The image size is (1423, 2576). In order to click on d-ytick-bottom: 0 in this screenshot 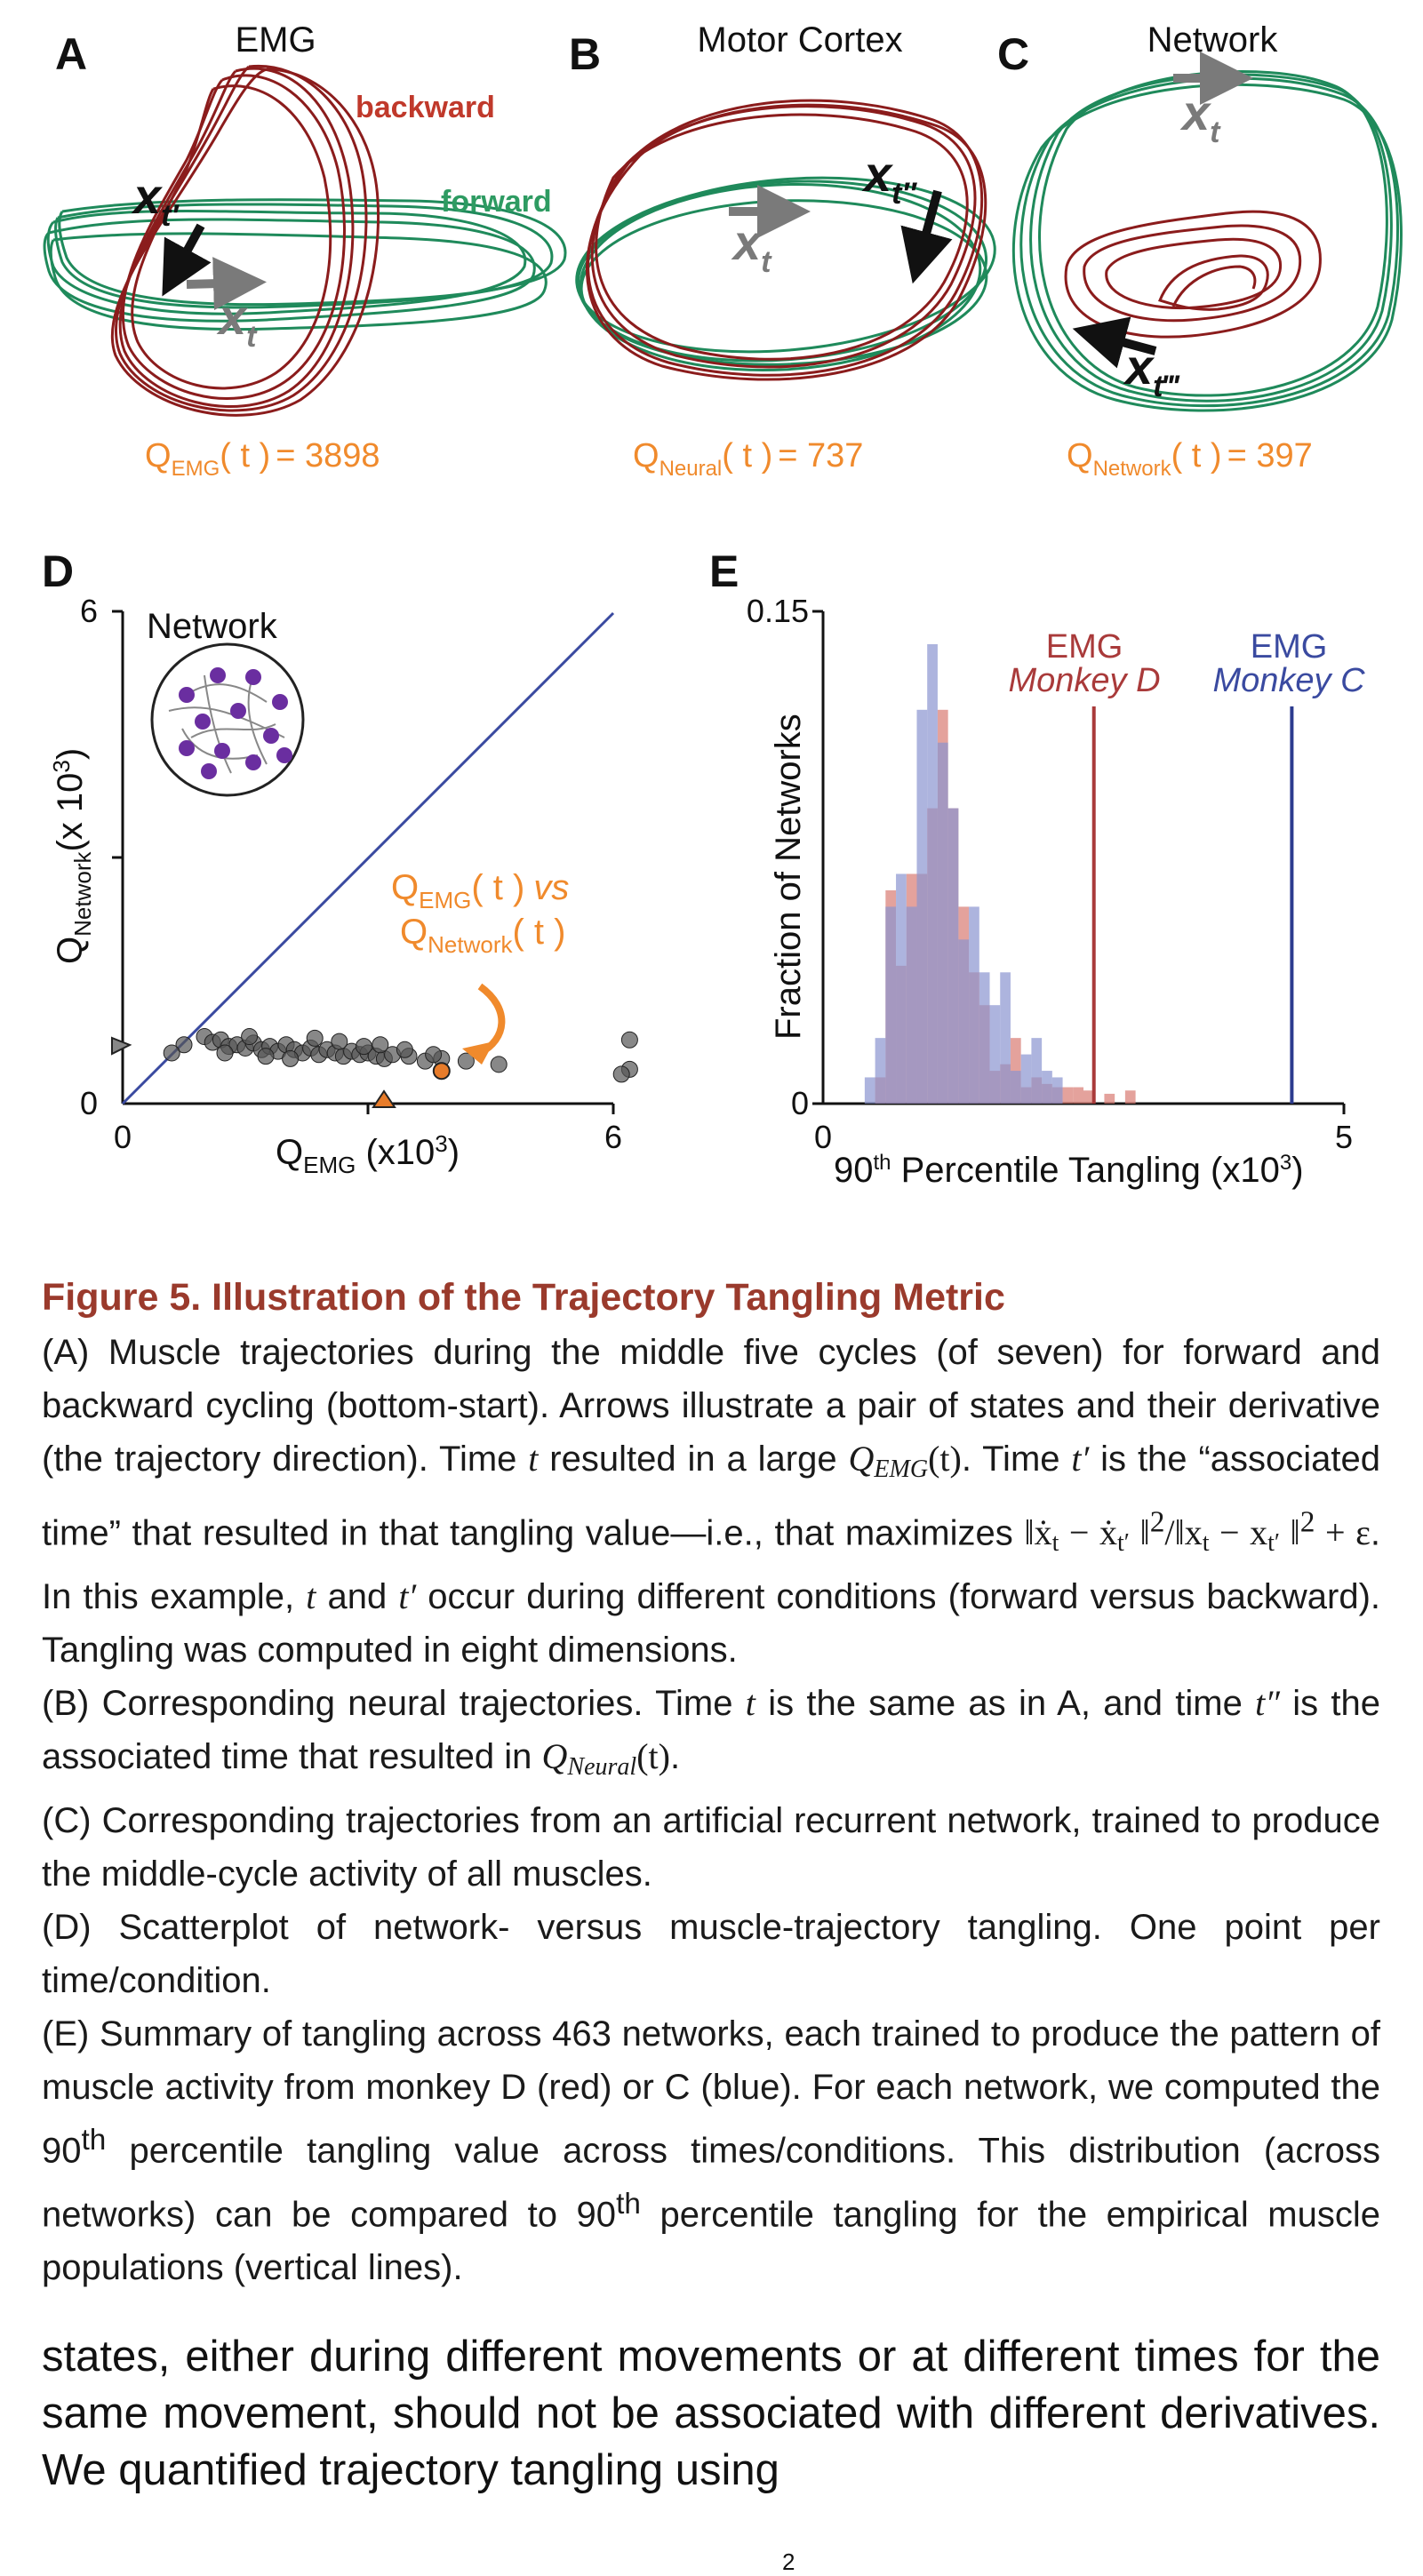, I will do `click(89, 1103)`.